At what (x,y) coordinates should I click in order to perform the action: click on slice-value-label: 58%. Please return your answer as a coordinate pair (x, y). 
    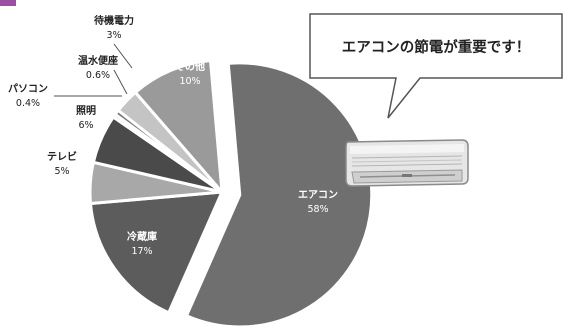
    Looking at the image, I should click on (317, 209).